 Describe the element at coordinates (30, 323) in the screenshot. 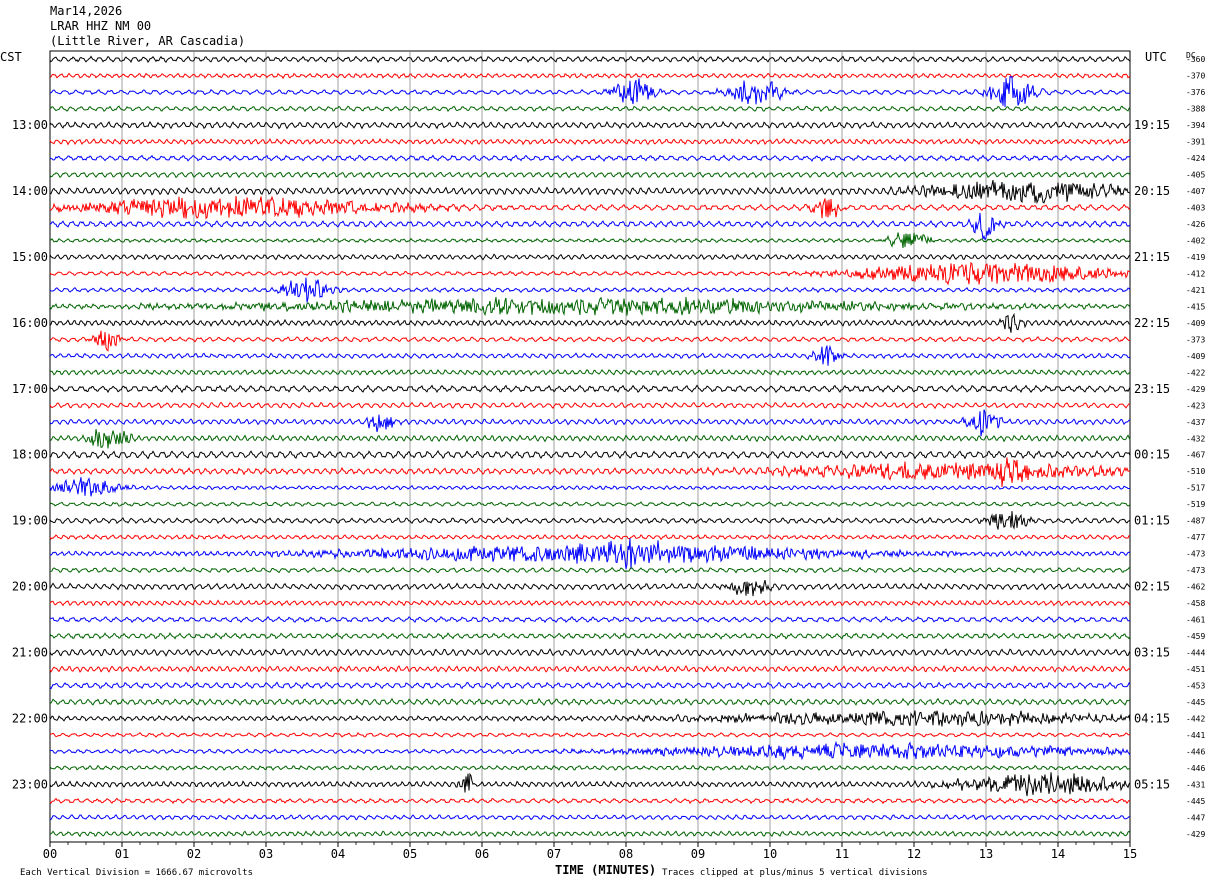

I see `left-hour-label: 16:00` at that location.